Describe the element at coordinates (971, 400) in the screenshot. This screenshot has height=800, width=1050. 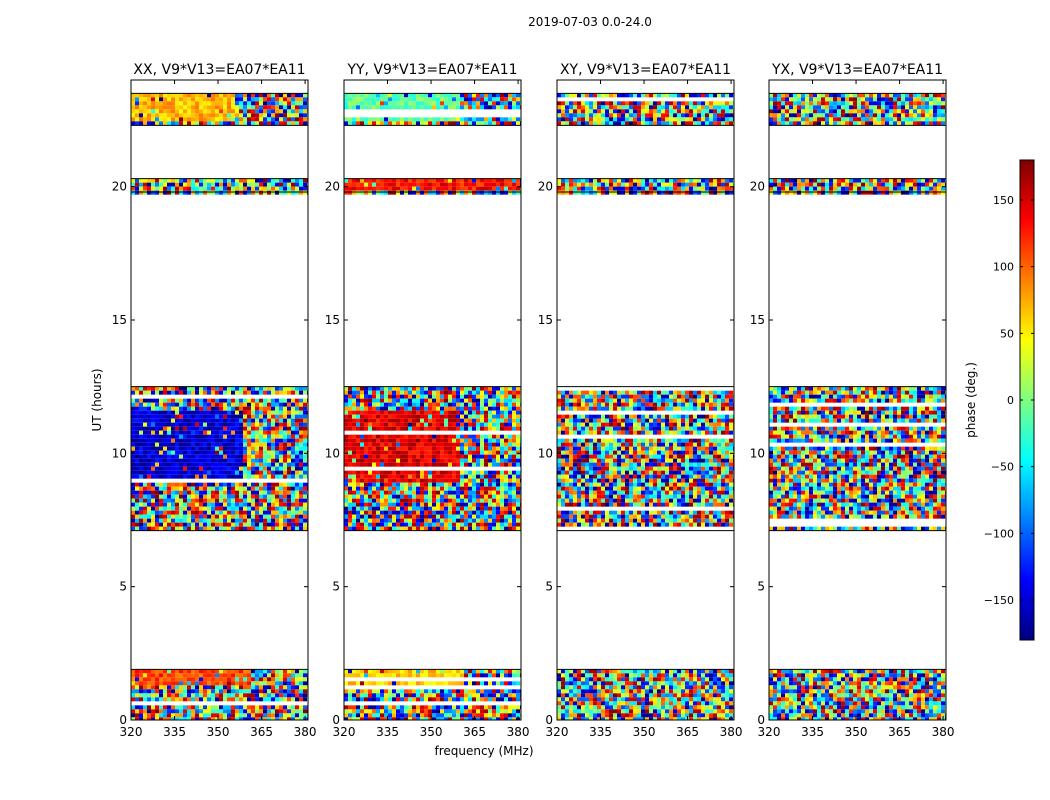
I see `colorbar-label: phase (deg.)` at that location.